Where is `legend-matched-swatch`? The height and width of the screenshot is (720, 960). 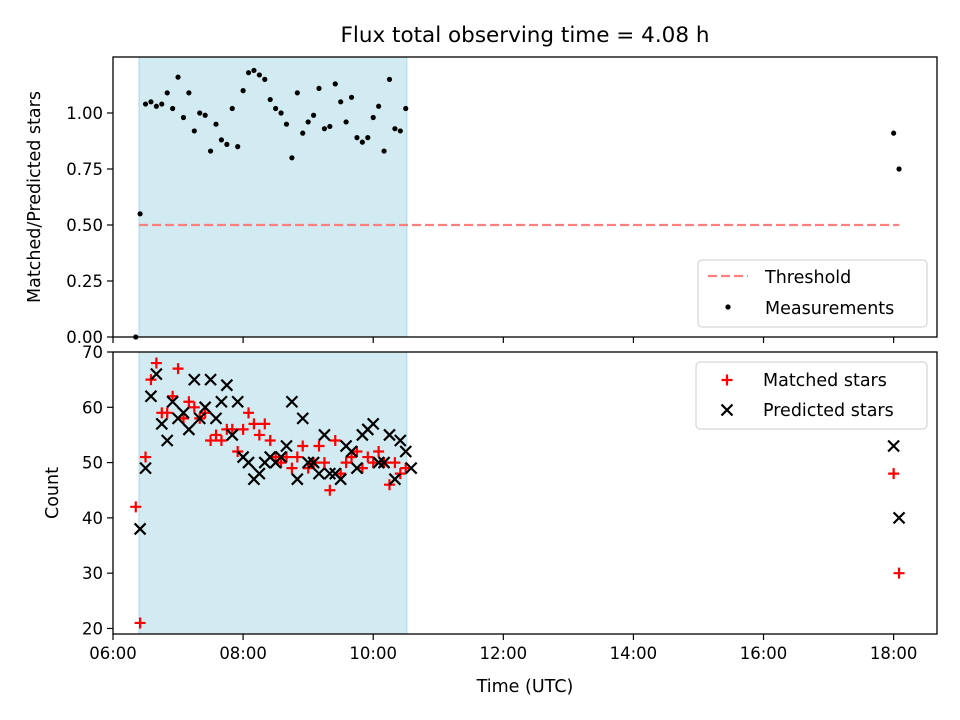
legend-matched-swatch is located at coordinates (727, 380).